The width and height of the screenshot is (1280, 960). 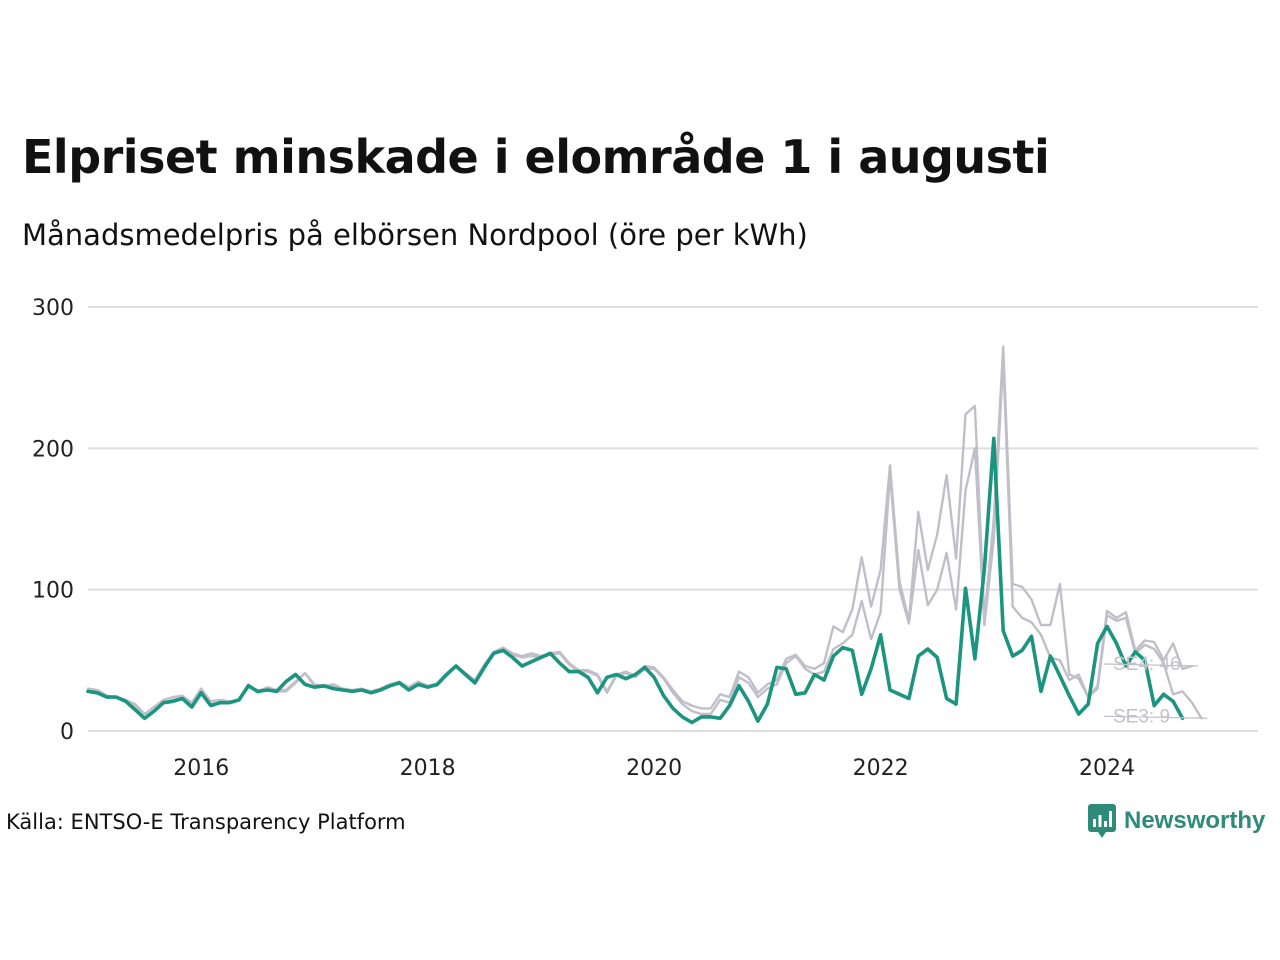 I want to click on series-end-labels: SE4: 46 SE3: 9, so click(x=1155, y=690).